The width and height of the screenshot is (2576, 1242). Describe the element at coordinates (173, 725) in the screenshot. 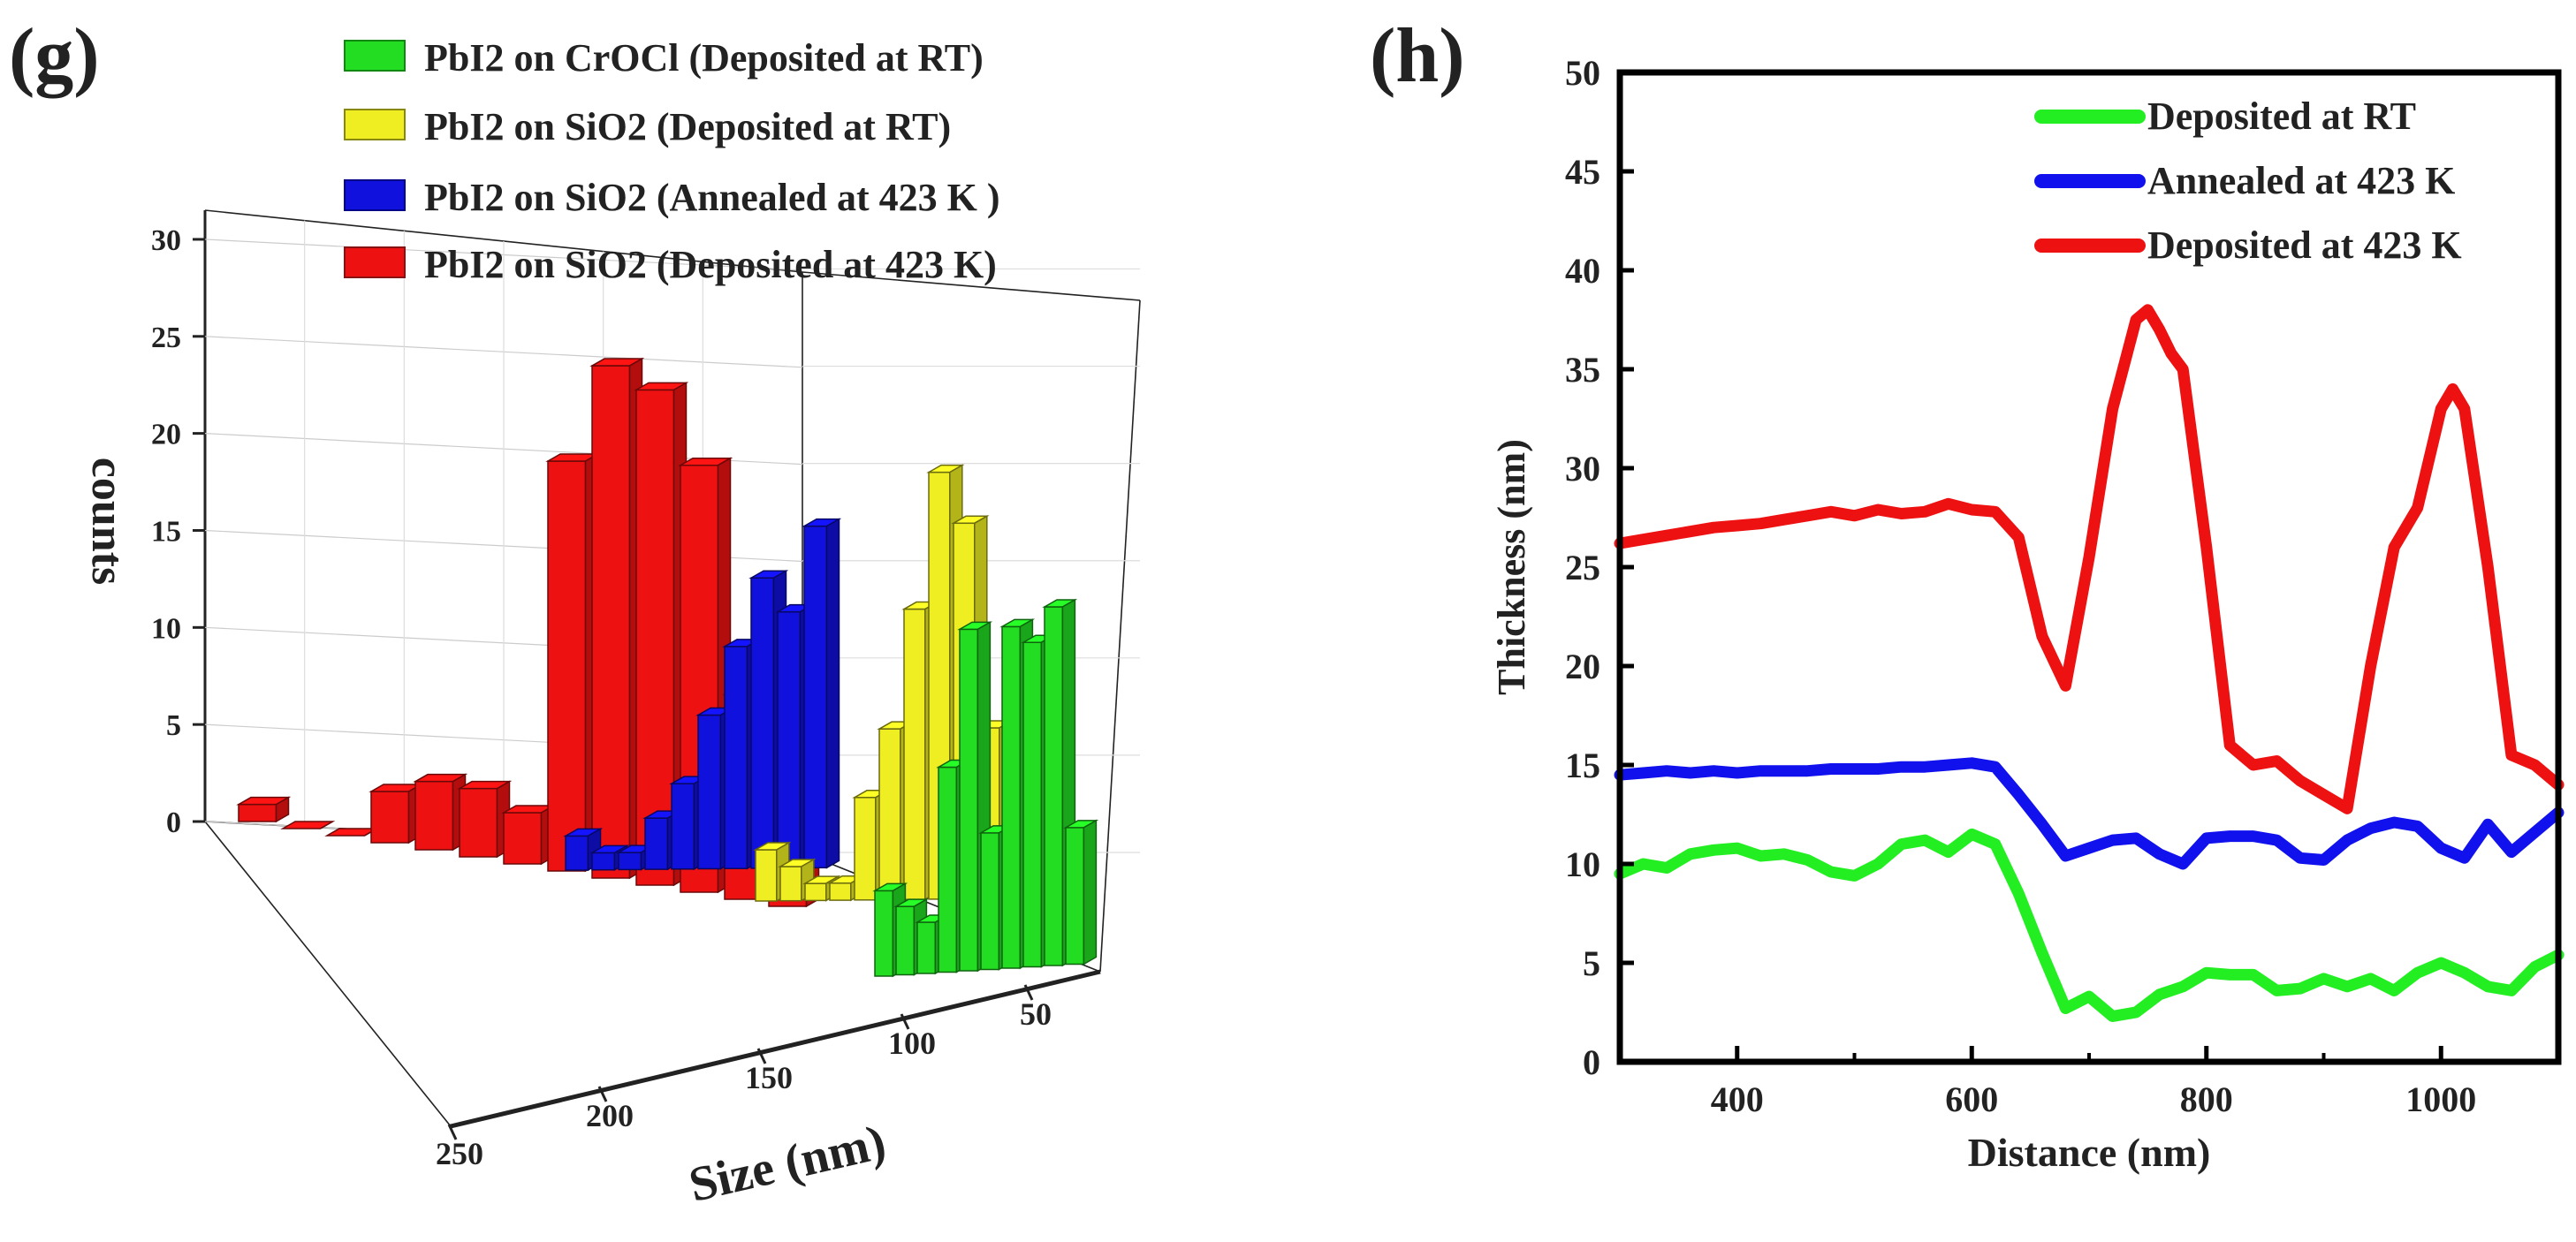

I see `g-y-tick-label: 5` at that location.